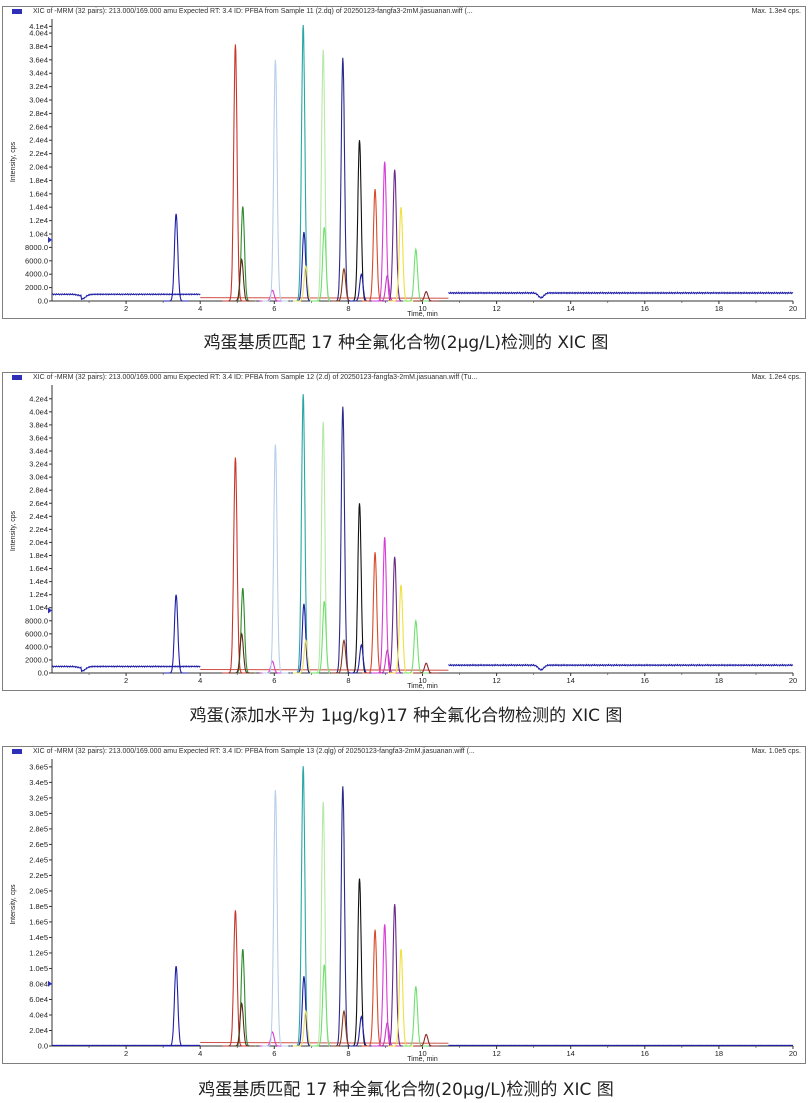  Describe the element at coordinates (406, 343) in the screenshot. I see `figure-caption: 鸡蛋基质匹配 17 种全氟化合物(2μg/L)检测的 XIC 图` at that location.